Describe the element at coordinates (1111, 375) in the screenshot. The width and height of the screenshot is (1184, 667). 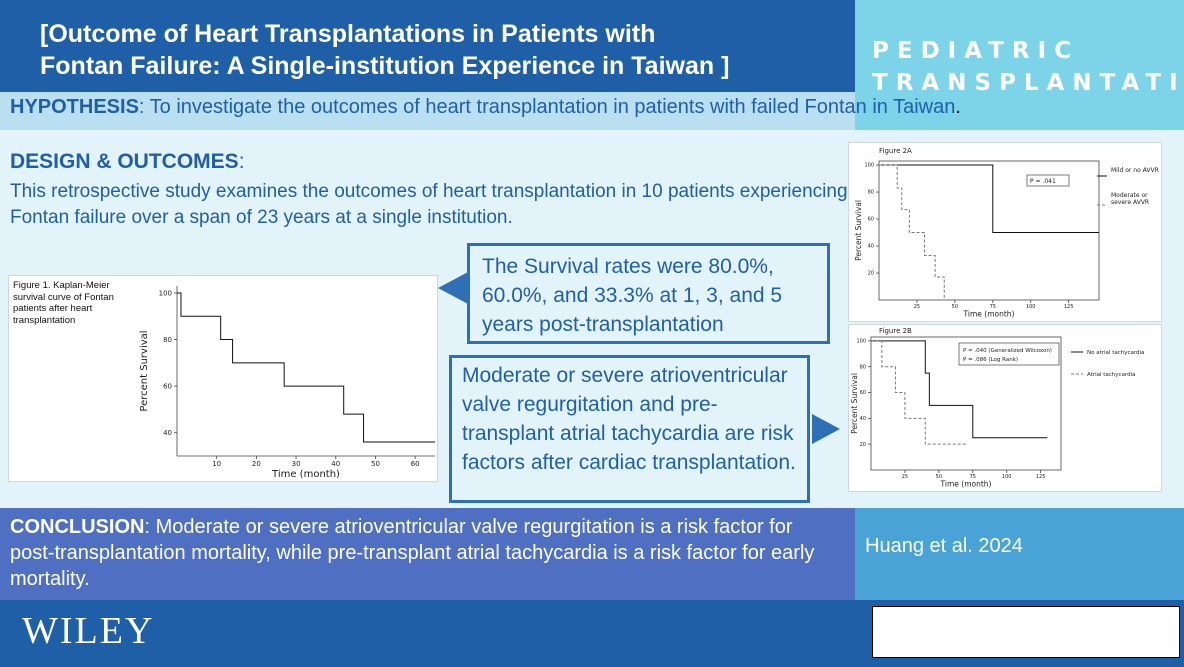
I see `legend-label-2: Atrial tachycardia` at that location.